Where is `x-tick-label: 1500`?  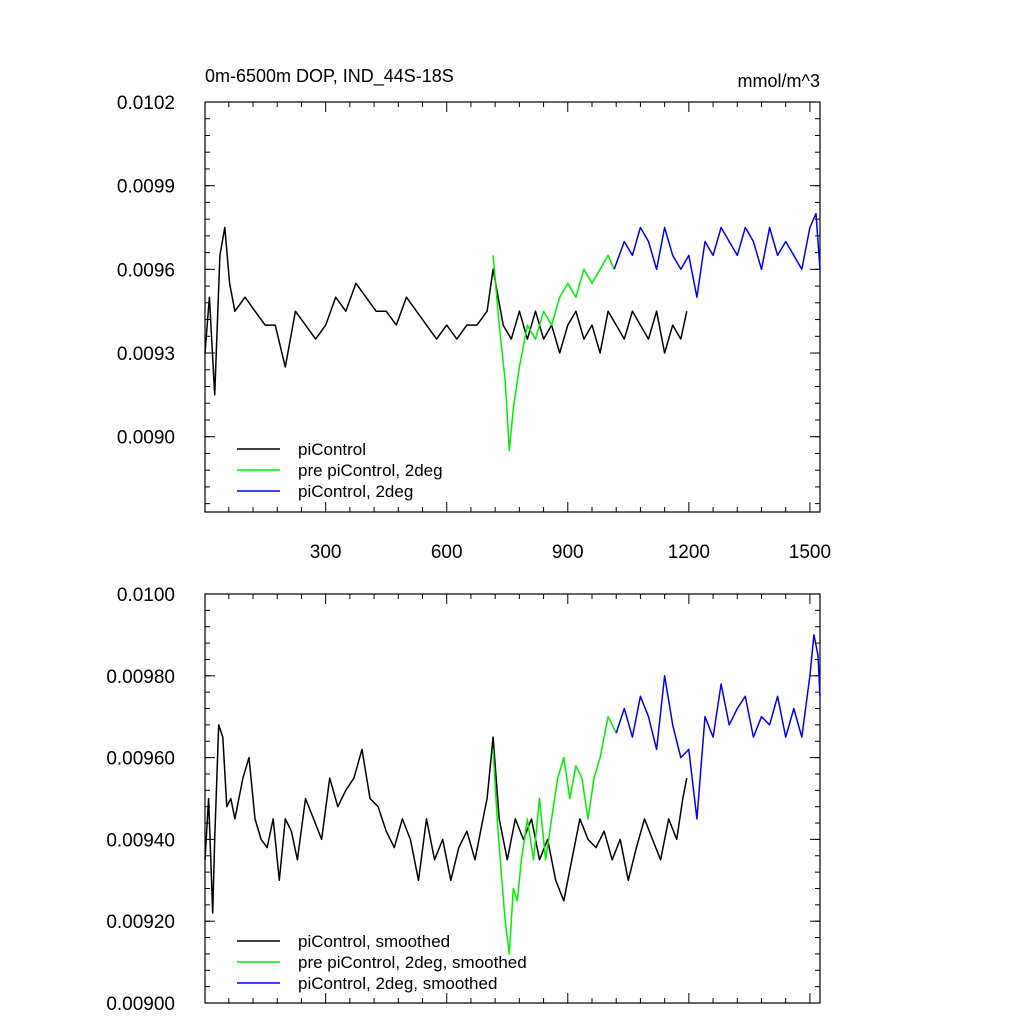 x-tick-label: 1500 is located at coordinates (810, 552).